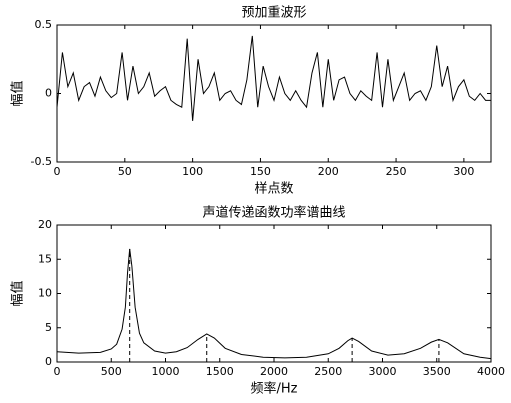  What do you see at coordinates (260, 171) in the screenshot?
I see `x-tick-label: 150` at bounding box center [260, 171].